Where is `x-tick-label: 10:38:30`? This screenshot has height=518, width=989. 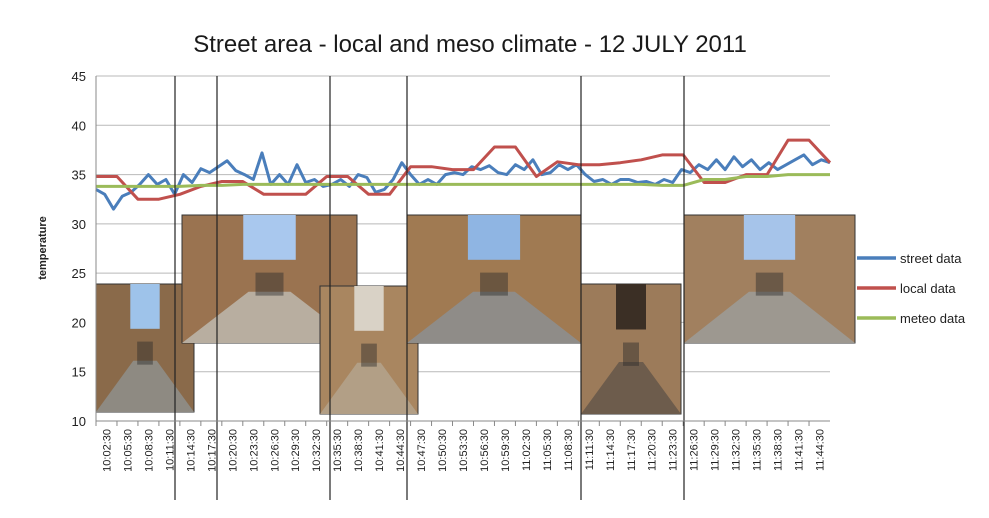
x-tick-label: 10:38:30 is located at coordinates (359, 450).